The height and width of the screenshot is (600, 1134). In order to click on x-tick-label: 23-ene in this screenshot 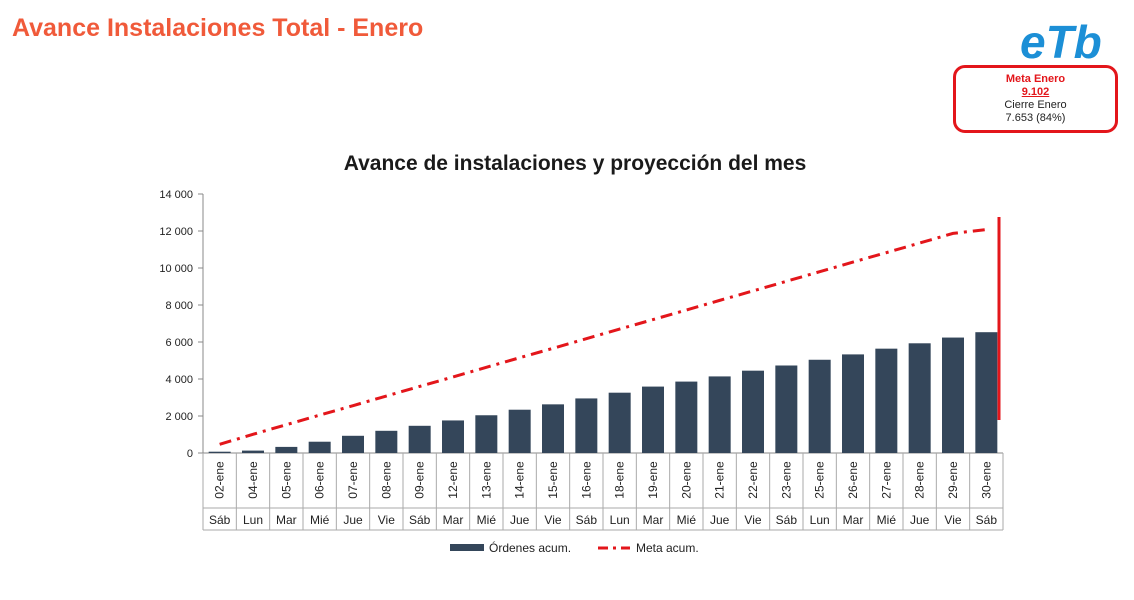, I will do `click(786, 480)`.